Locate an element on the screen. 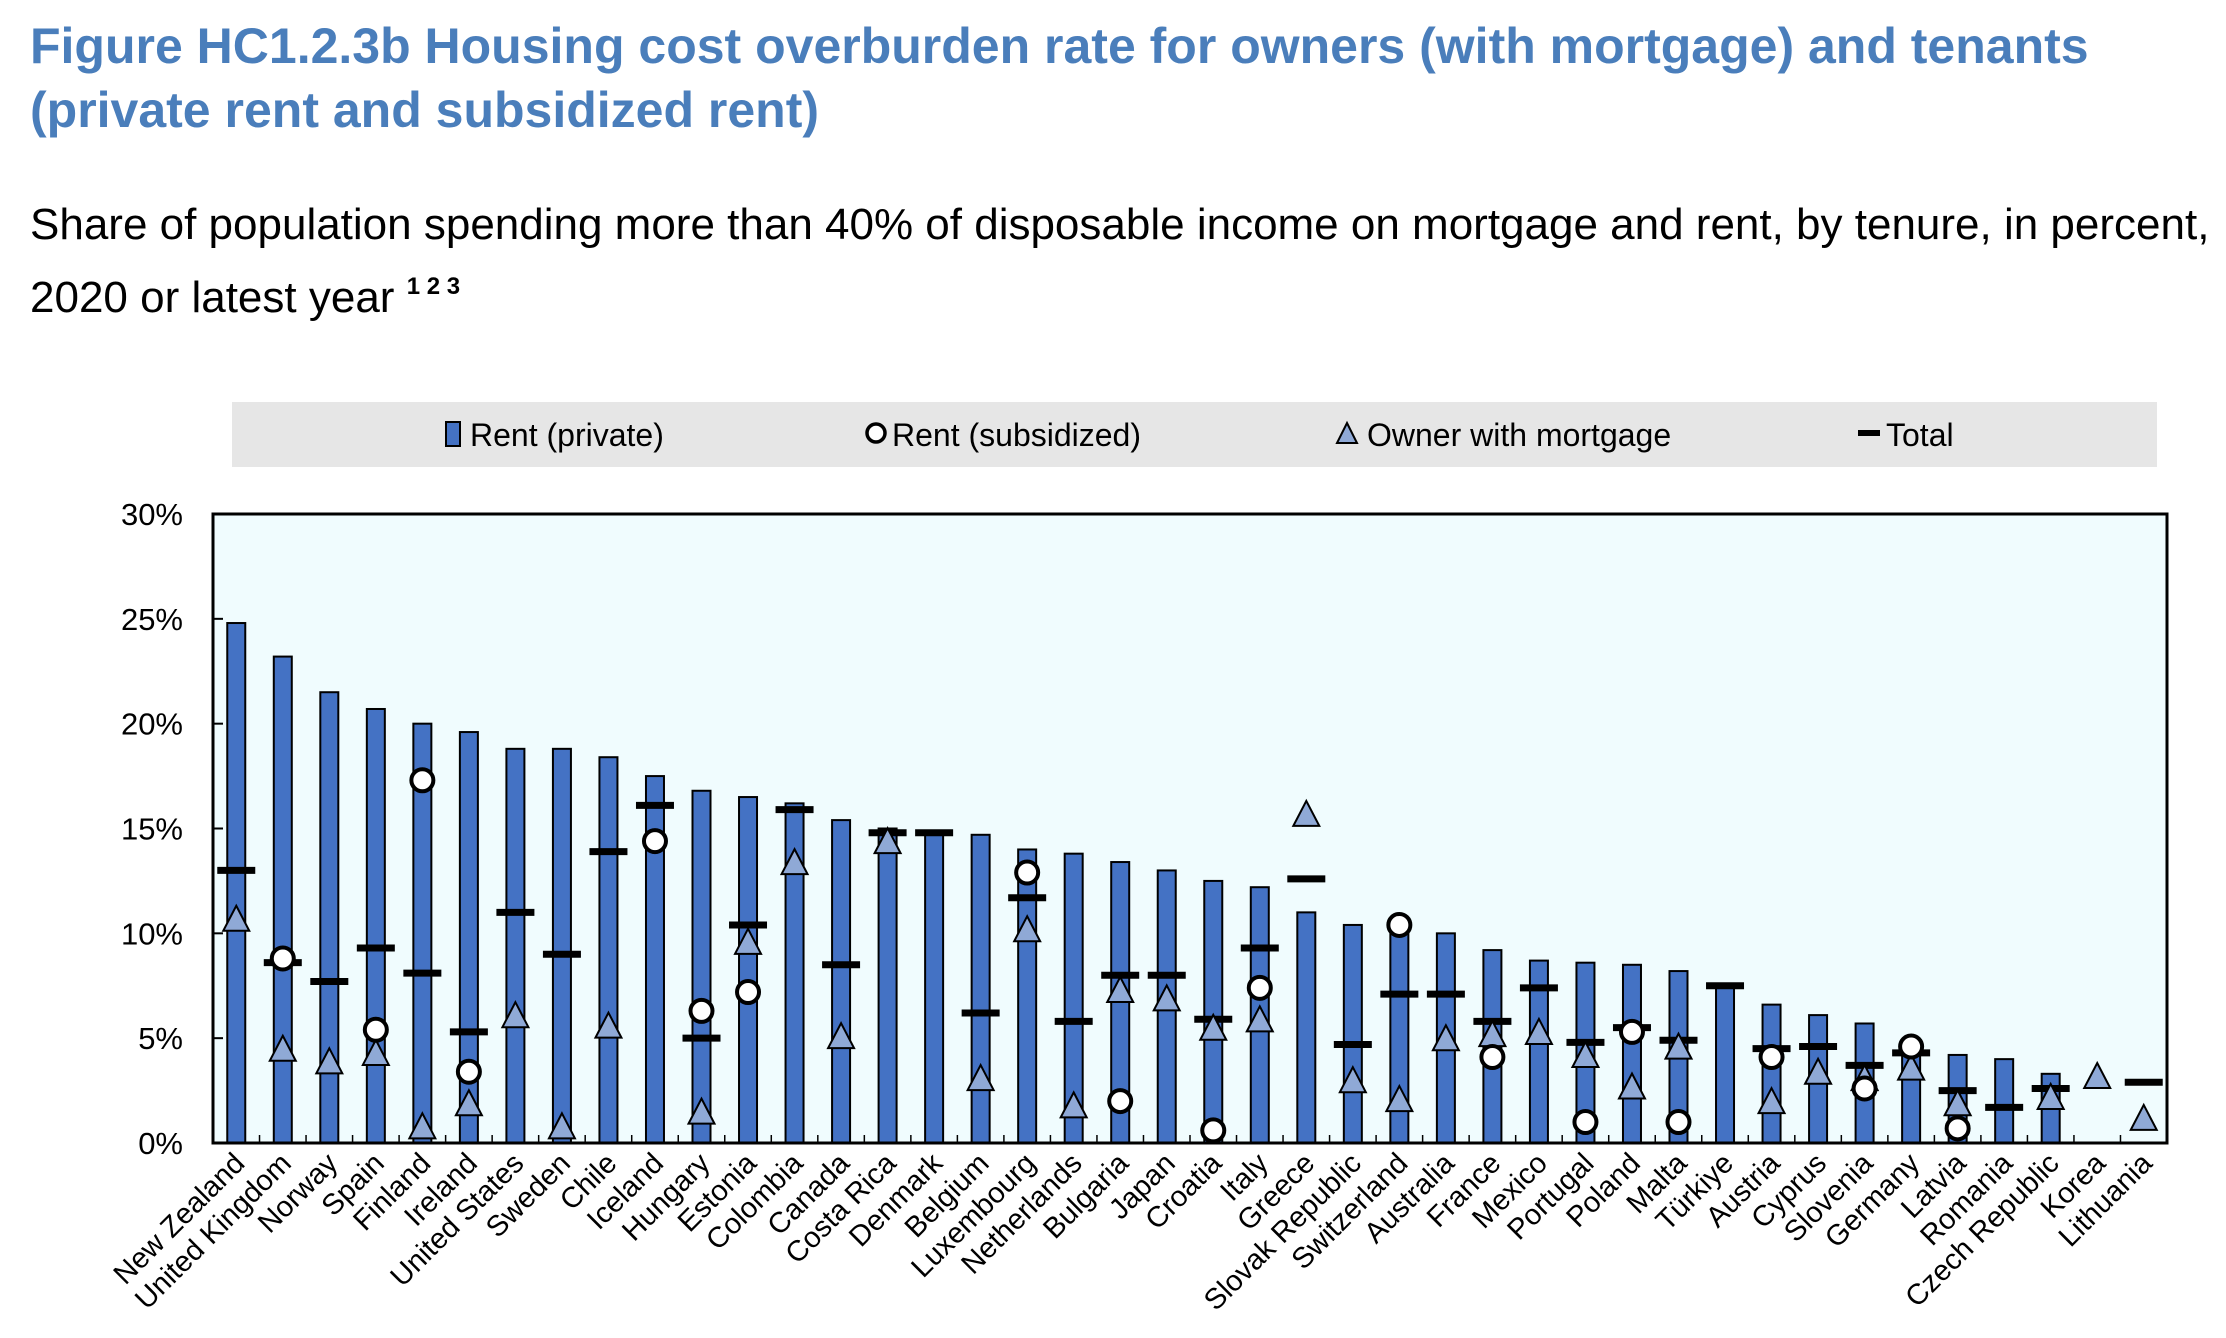 The height and width of the screenshot is (1338, 2226). marker-owner-mortgage-italy is located at coordinates (1260, 1018).